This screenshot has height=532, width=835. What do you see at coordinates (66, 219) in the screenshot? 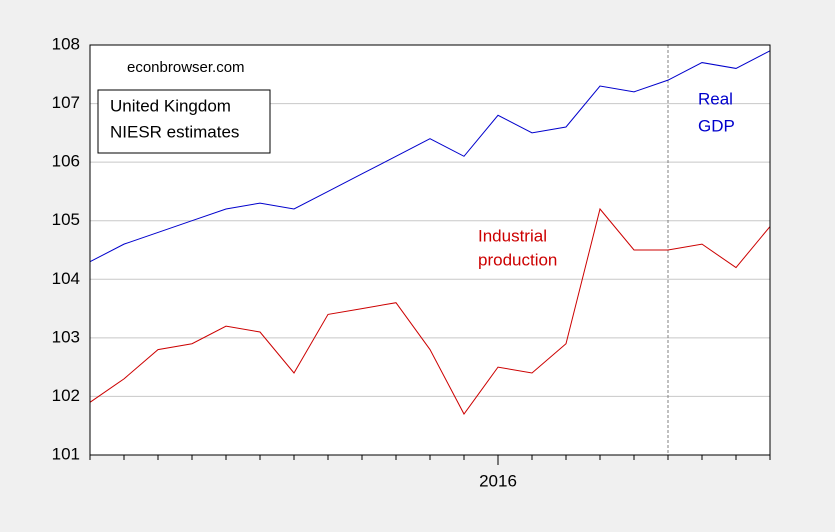
I see `y-tick-label: 105` at bounding box center [66, 219].